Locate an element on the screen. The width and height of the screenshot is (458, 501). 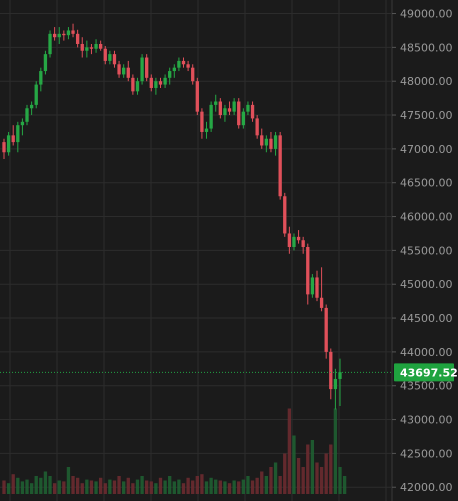
y-tick-label: 46000.00 is located at coordinates (426, 217).